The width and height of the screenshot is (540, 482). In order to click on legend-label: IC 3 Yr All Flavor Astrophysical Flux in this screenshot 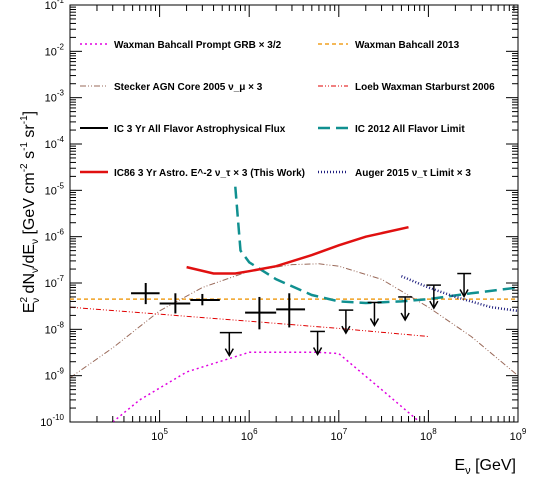, I will do `click(200, 129)`.